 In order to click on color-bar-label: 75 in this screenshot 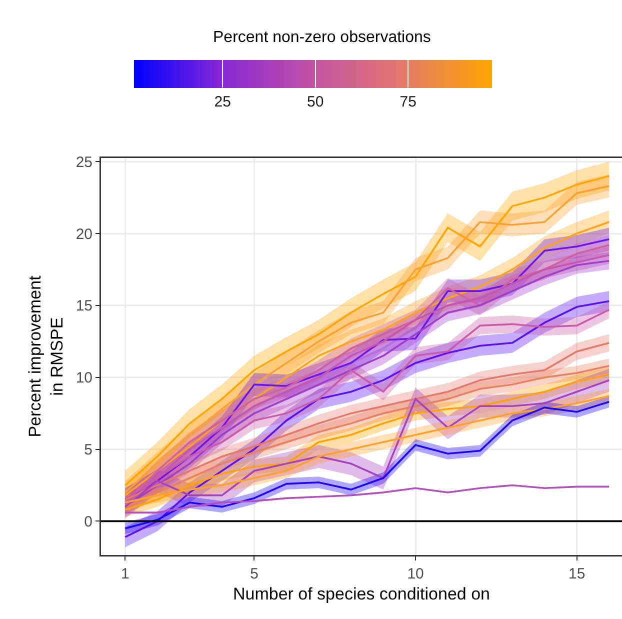, I will do `click(408, 102)`.